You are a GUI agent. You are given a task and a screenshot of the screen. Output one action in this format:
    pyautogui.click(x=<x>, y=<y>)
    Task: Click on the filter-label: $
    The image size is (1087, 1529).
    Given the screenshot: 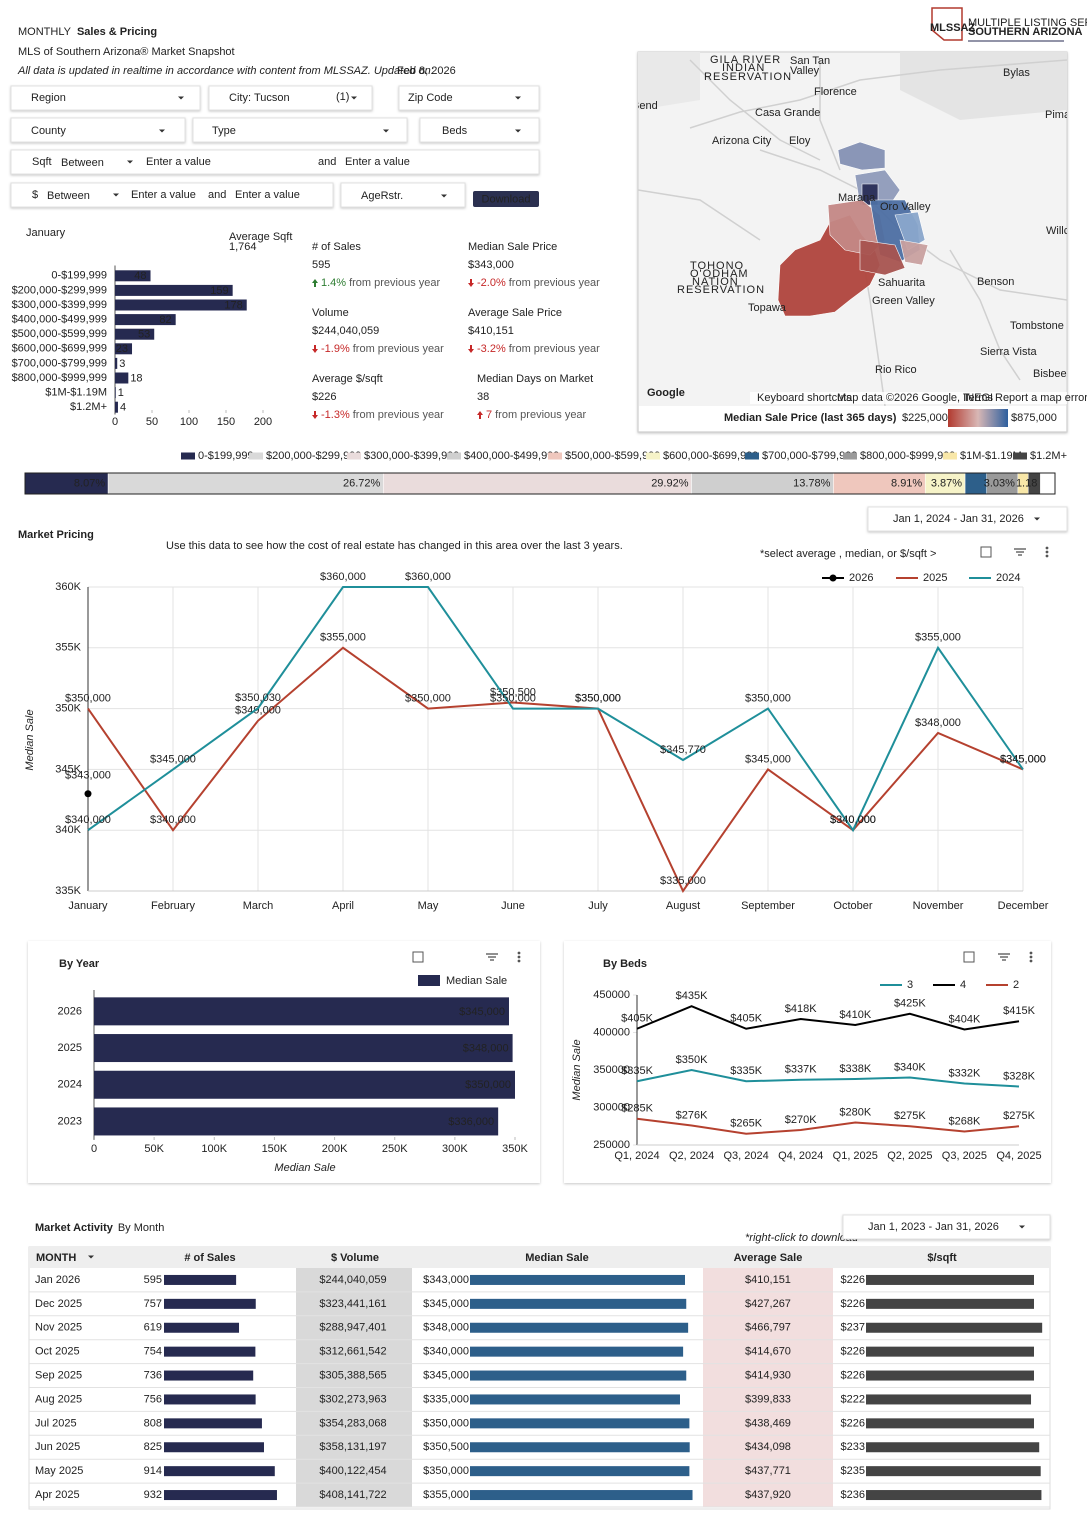 What is the action you would take?
    pyautogui.click(x=35, y=195)
    